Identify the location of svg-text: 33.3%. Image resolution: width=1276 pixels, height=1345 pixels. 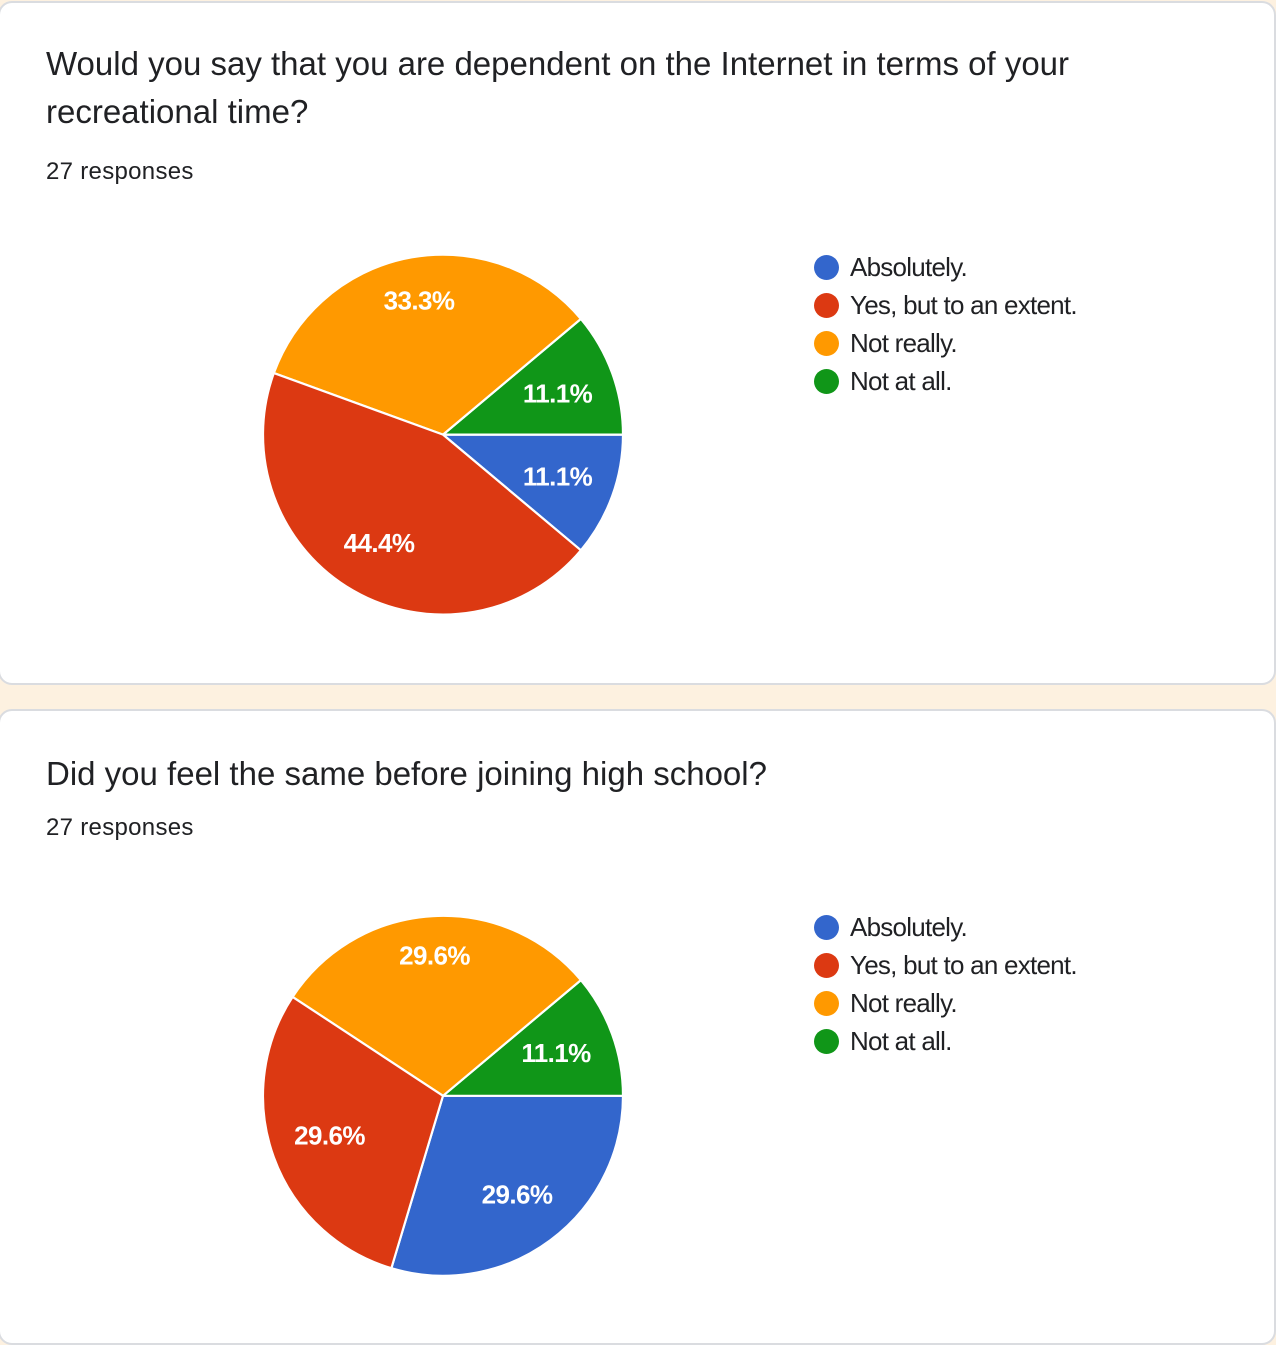
(419, 301).